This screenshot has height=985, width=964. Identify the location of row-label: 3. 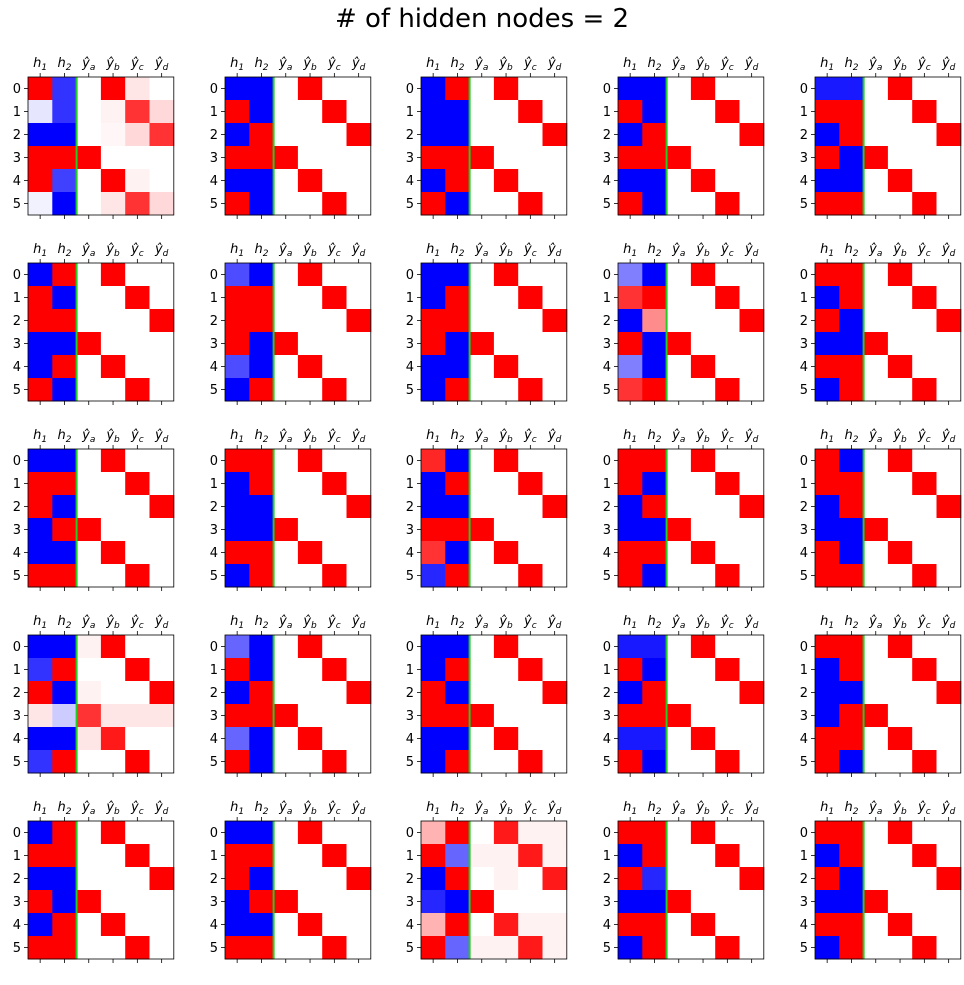
(607, 344).